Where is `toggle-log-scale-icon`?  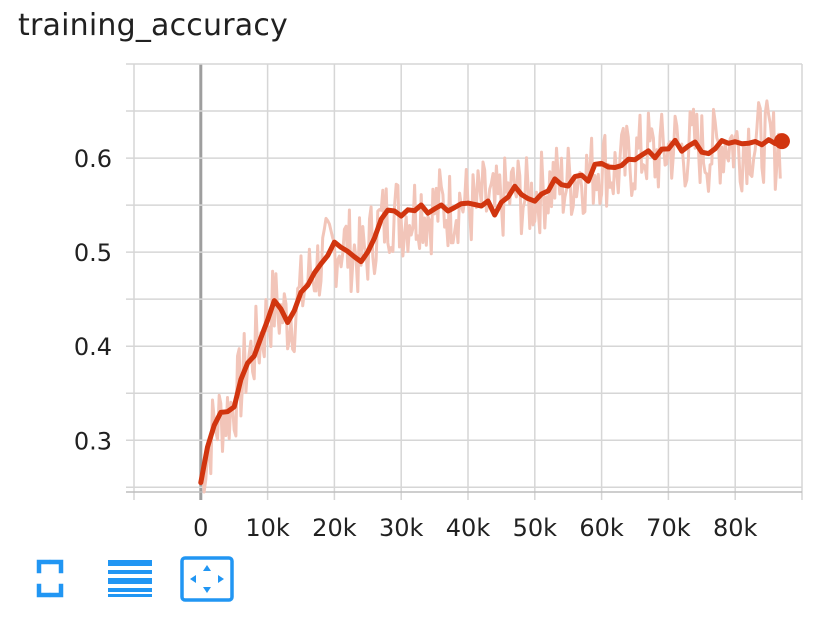
toggle-log-scale-icon is located at coordinates (130, 578).